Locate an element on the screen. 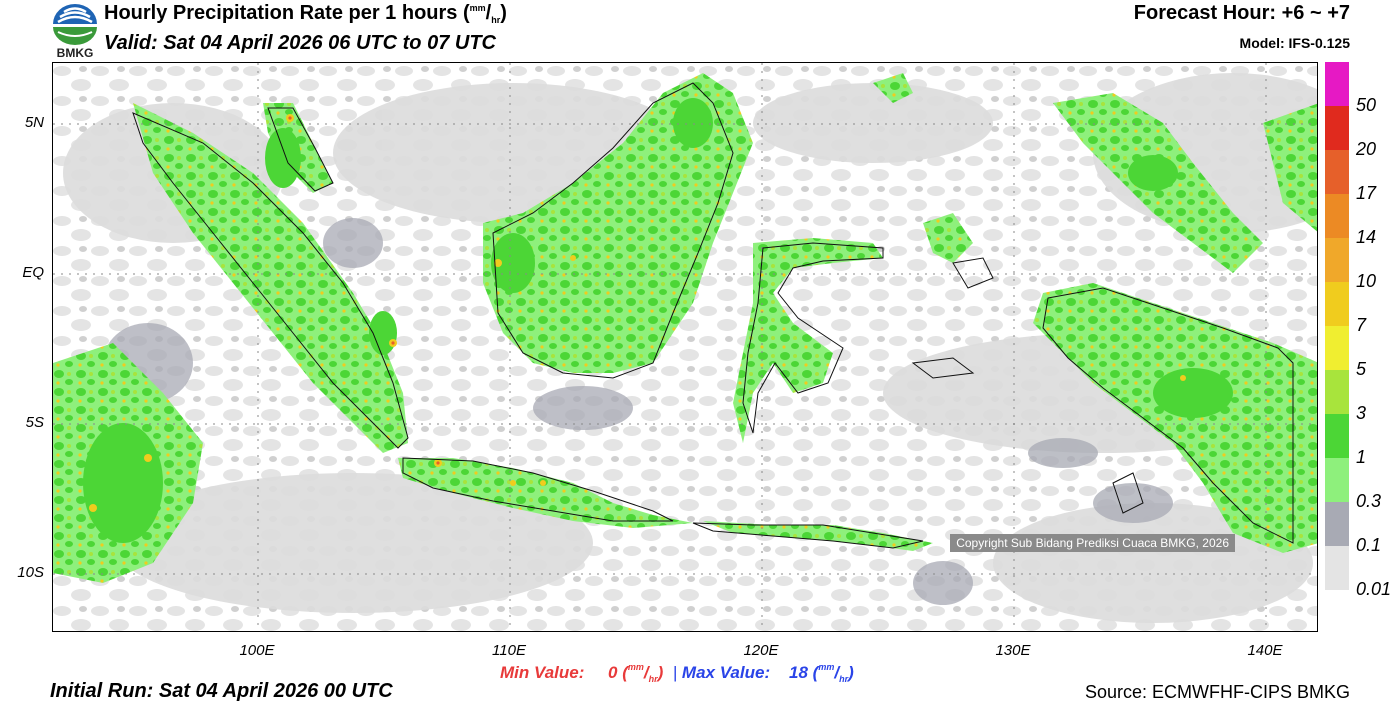 The image size is (1400, 709). lat-label-5n: 5N is located at coordinates (34, 122).